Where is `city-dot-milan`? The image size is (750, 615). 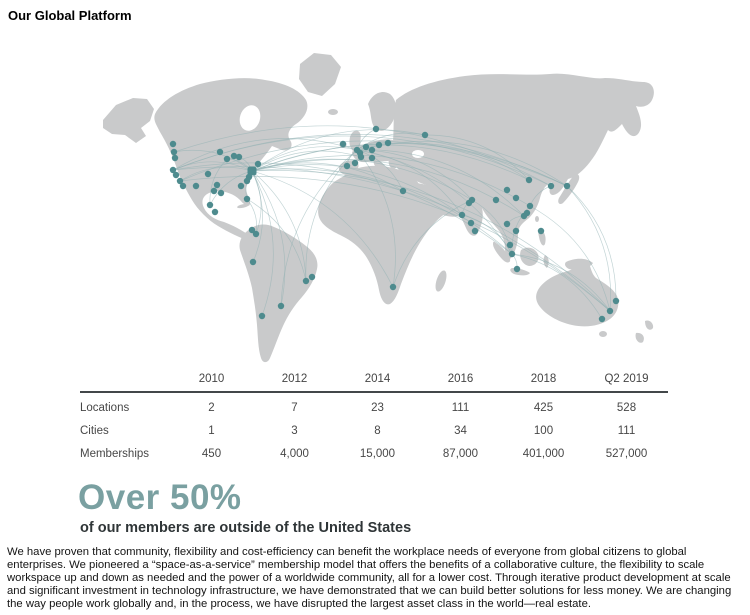 city-dot-milan is located at coordinates (372, 158).